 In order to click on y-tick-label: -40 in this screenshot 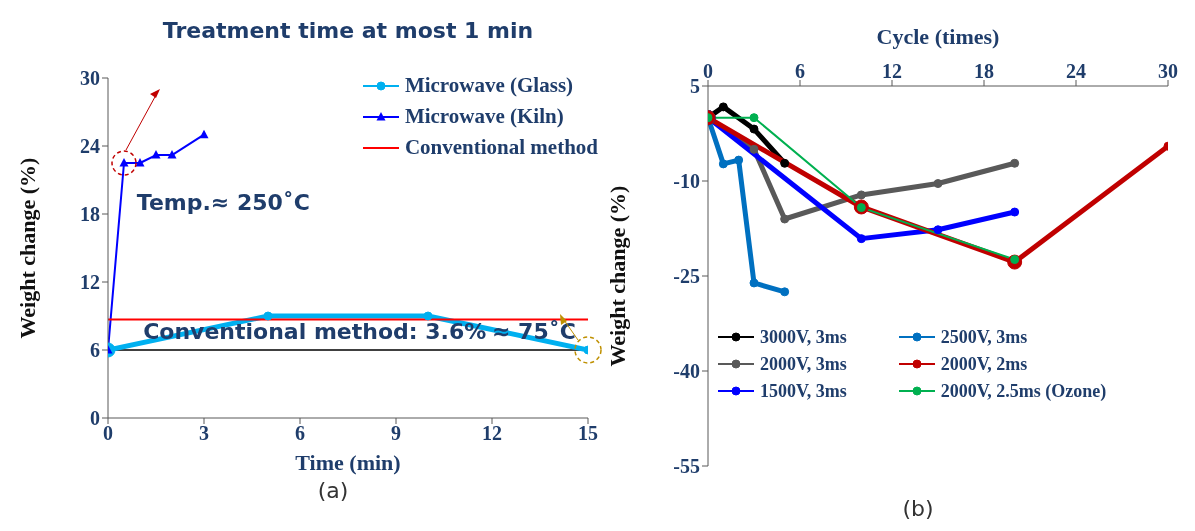, I will do `click(686, 371)`.